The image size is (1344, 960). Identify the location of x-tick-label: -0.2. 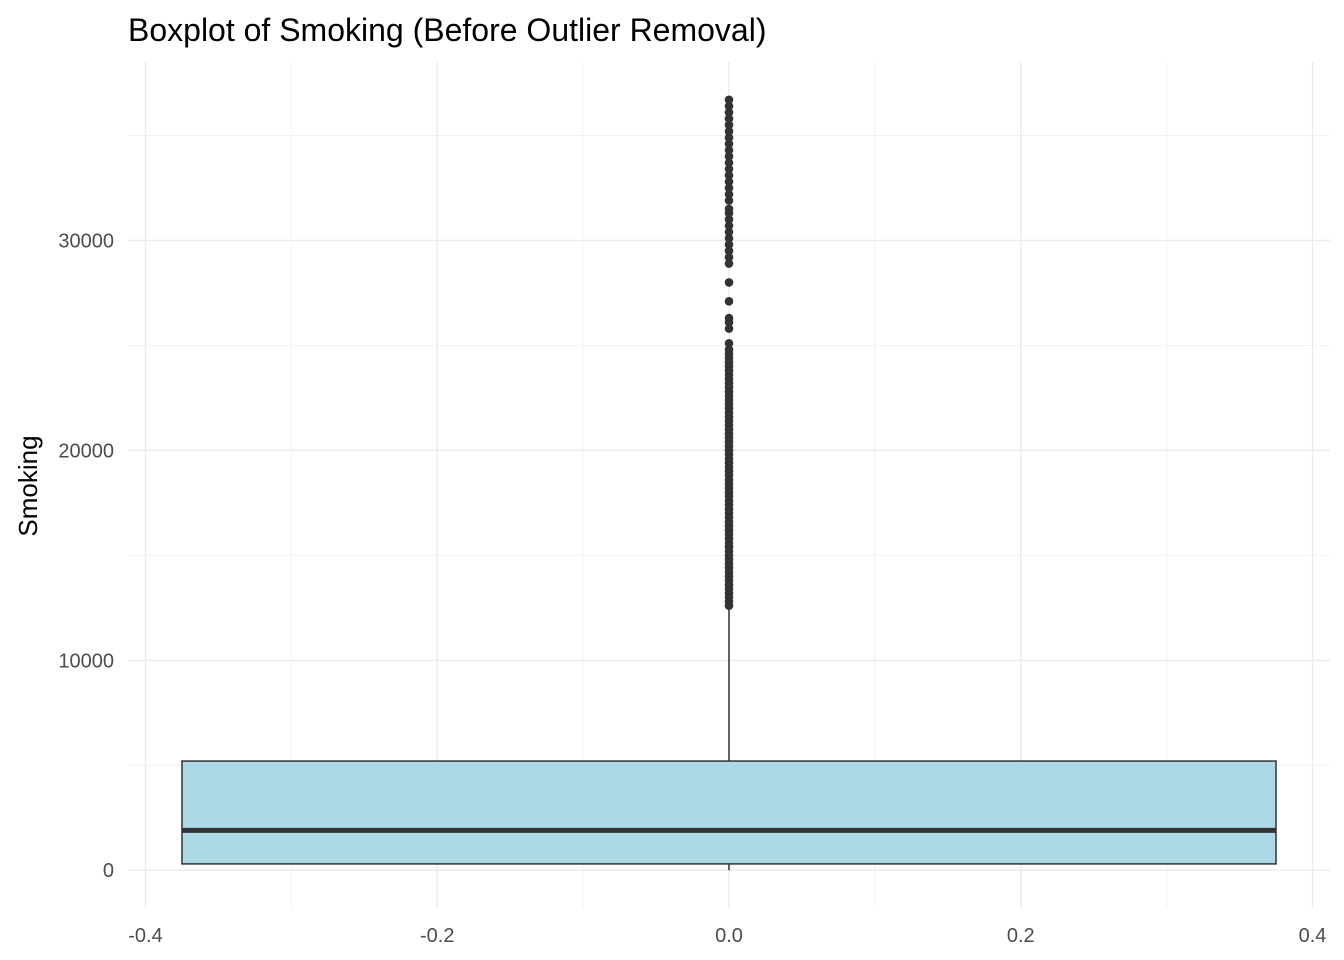
(437, 936).